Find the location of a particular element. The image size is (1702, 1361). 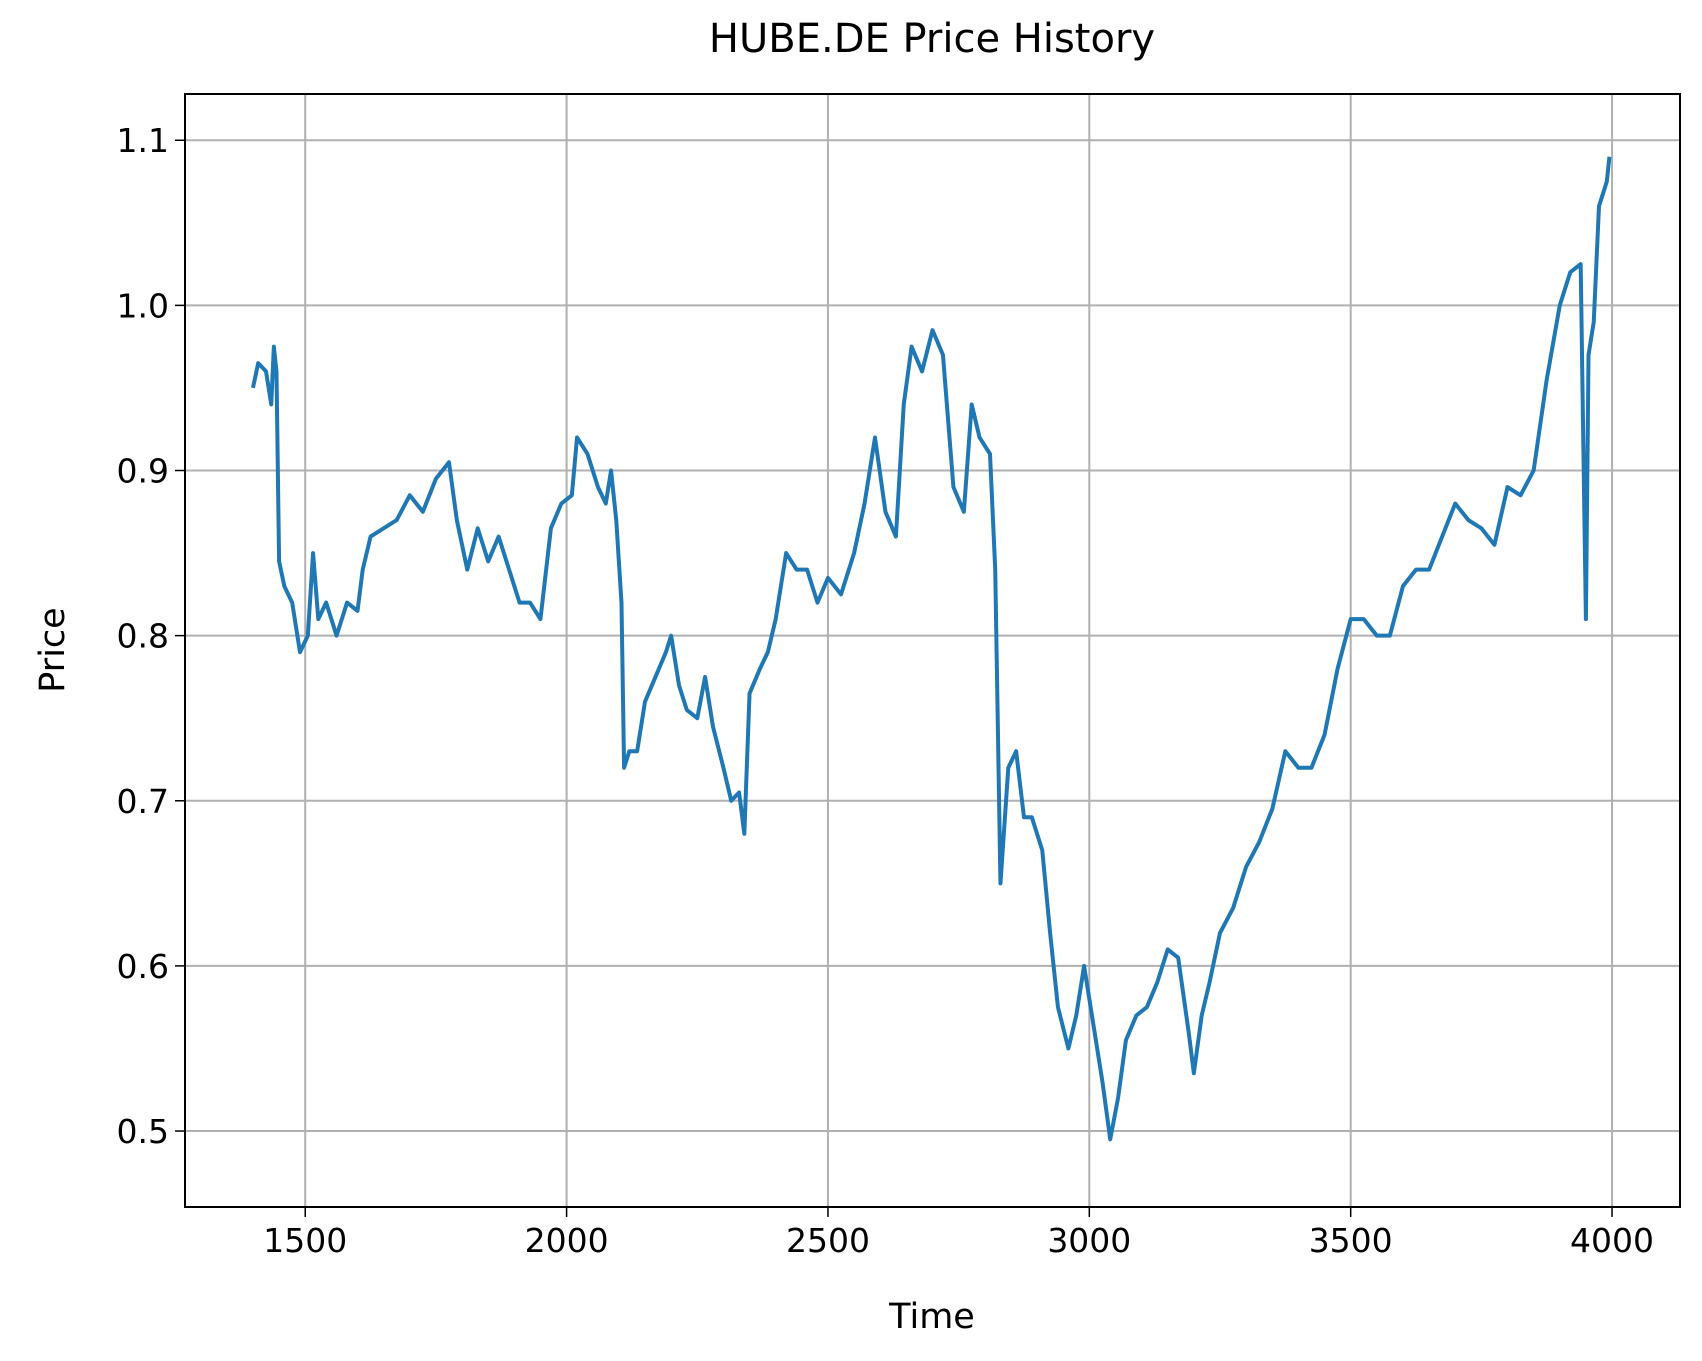

x-tick-label: 3000 is located at coordinates (1089, 1240).